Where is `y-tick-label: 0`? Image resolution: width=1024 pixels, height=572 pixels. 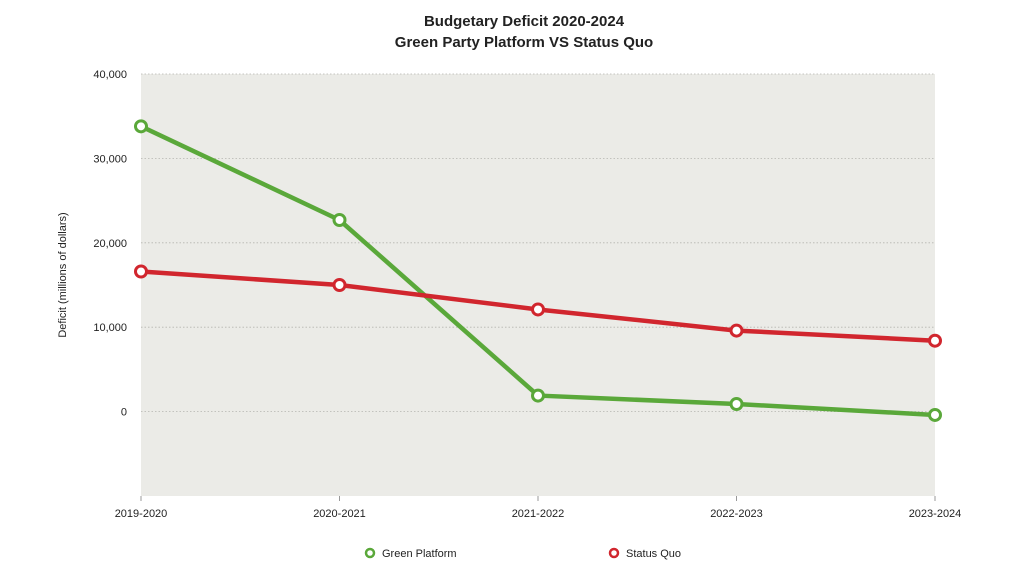
y-tick-label: 0 is located at coordinates (124, 413).